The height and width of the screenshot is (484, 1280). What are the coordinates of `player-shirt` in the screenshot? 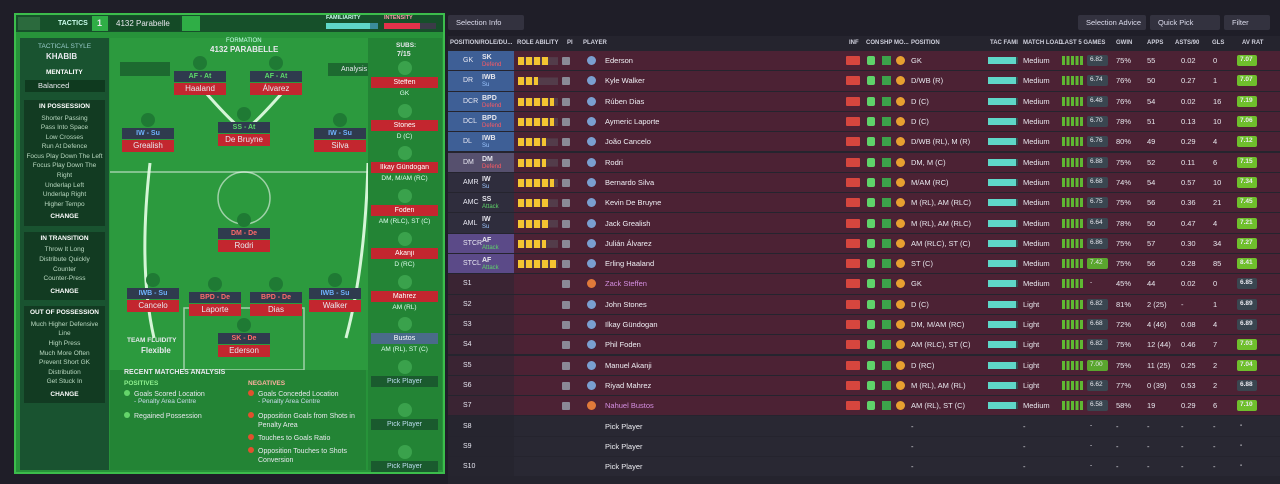 It's located at (335, 280).